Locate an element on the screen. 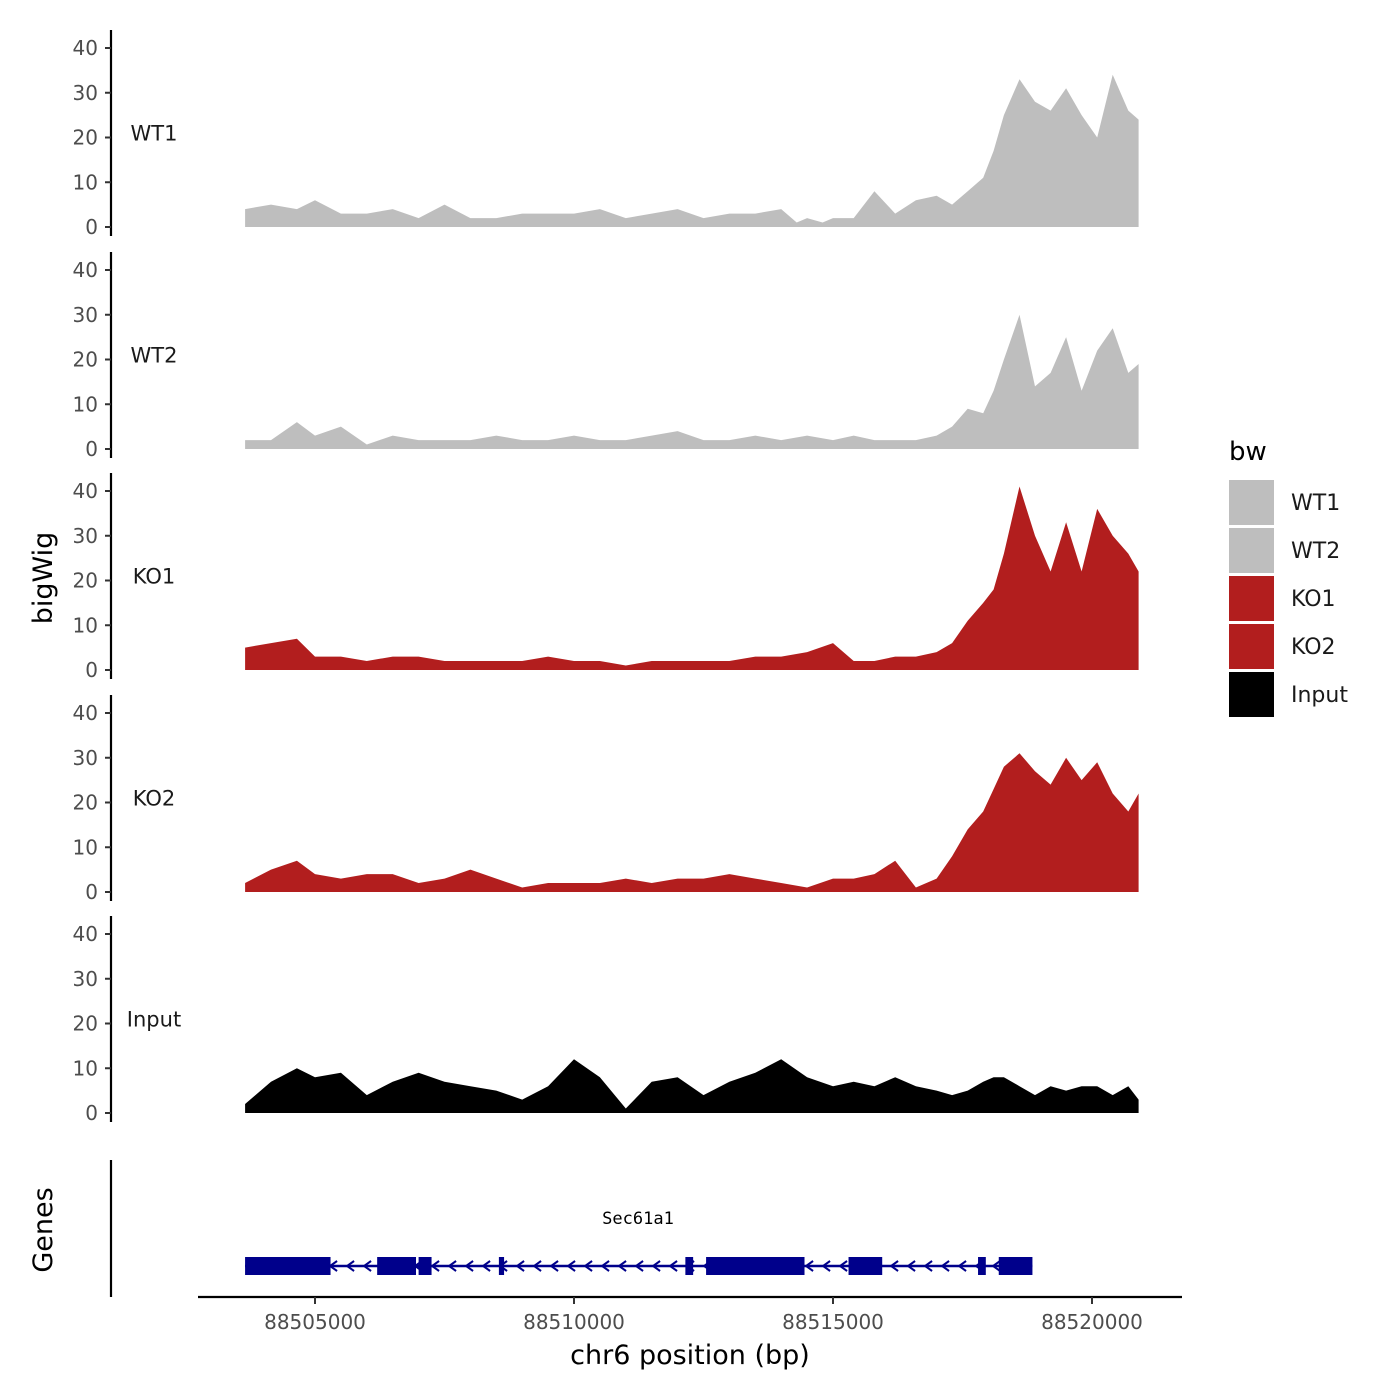 The width and height of the screenshot is (1400, 1400). legend-label: WT2 is located at coordinates (1315, 551).